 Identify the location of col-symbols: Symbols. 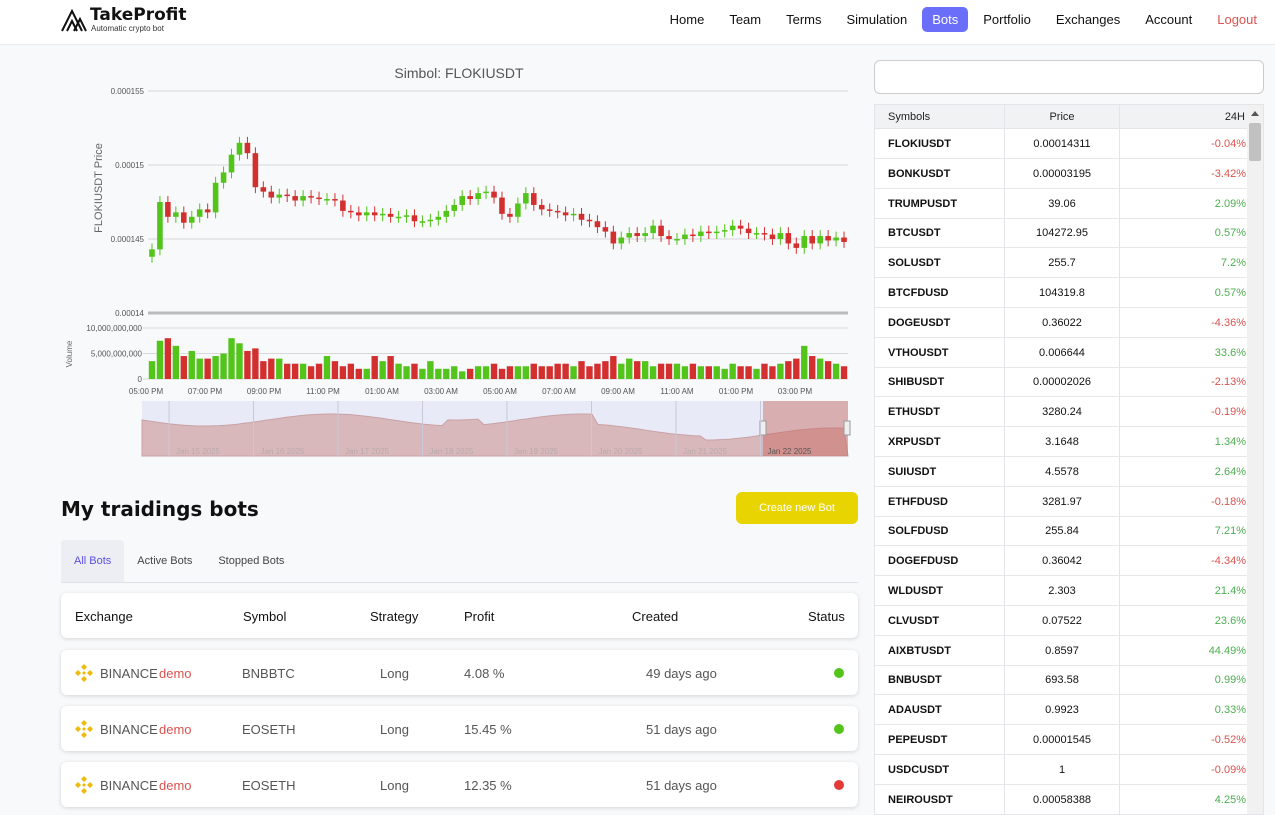
(909, 117).